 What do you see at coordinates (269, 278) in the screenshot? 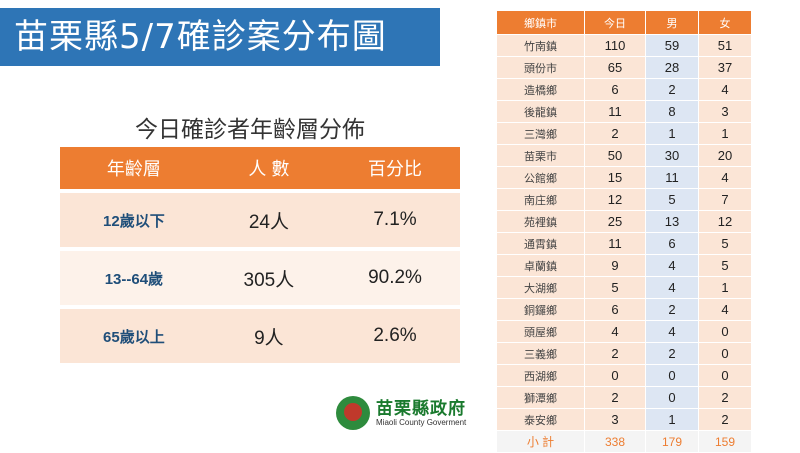
I see `count-cell: 305人` at bounding box center [269, 278].